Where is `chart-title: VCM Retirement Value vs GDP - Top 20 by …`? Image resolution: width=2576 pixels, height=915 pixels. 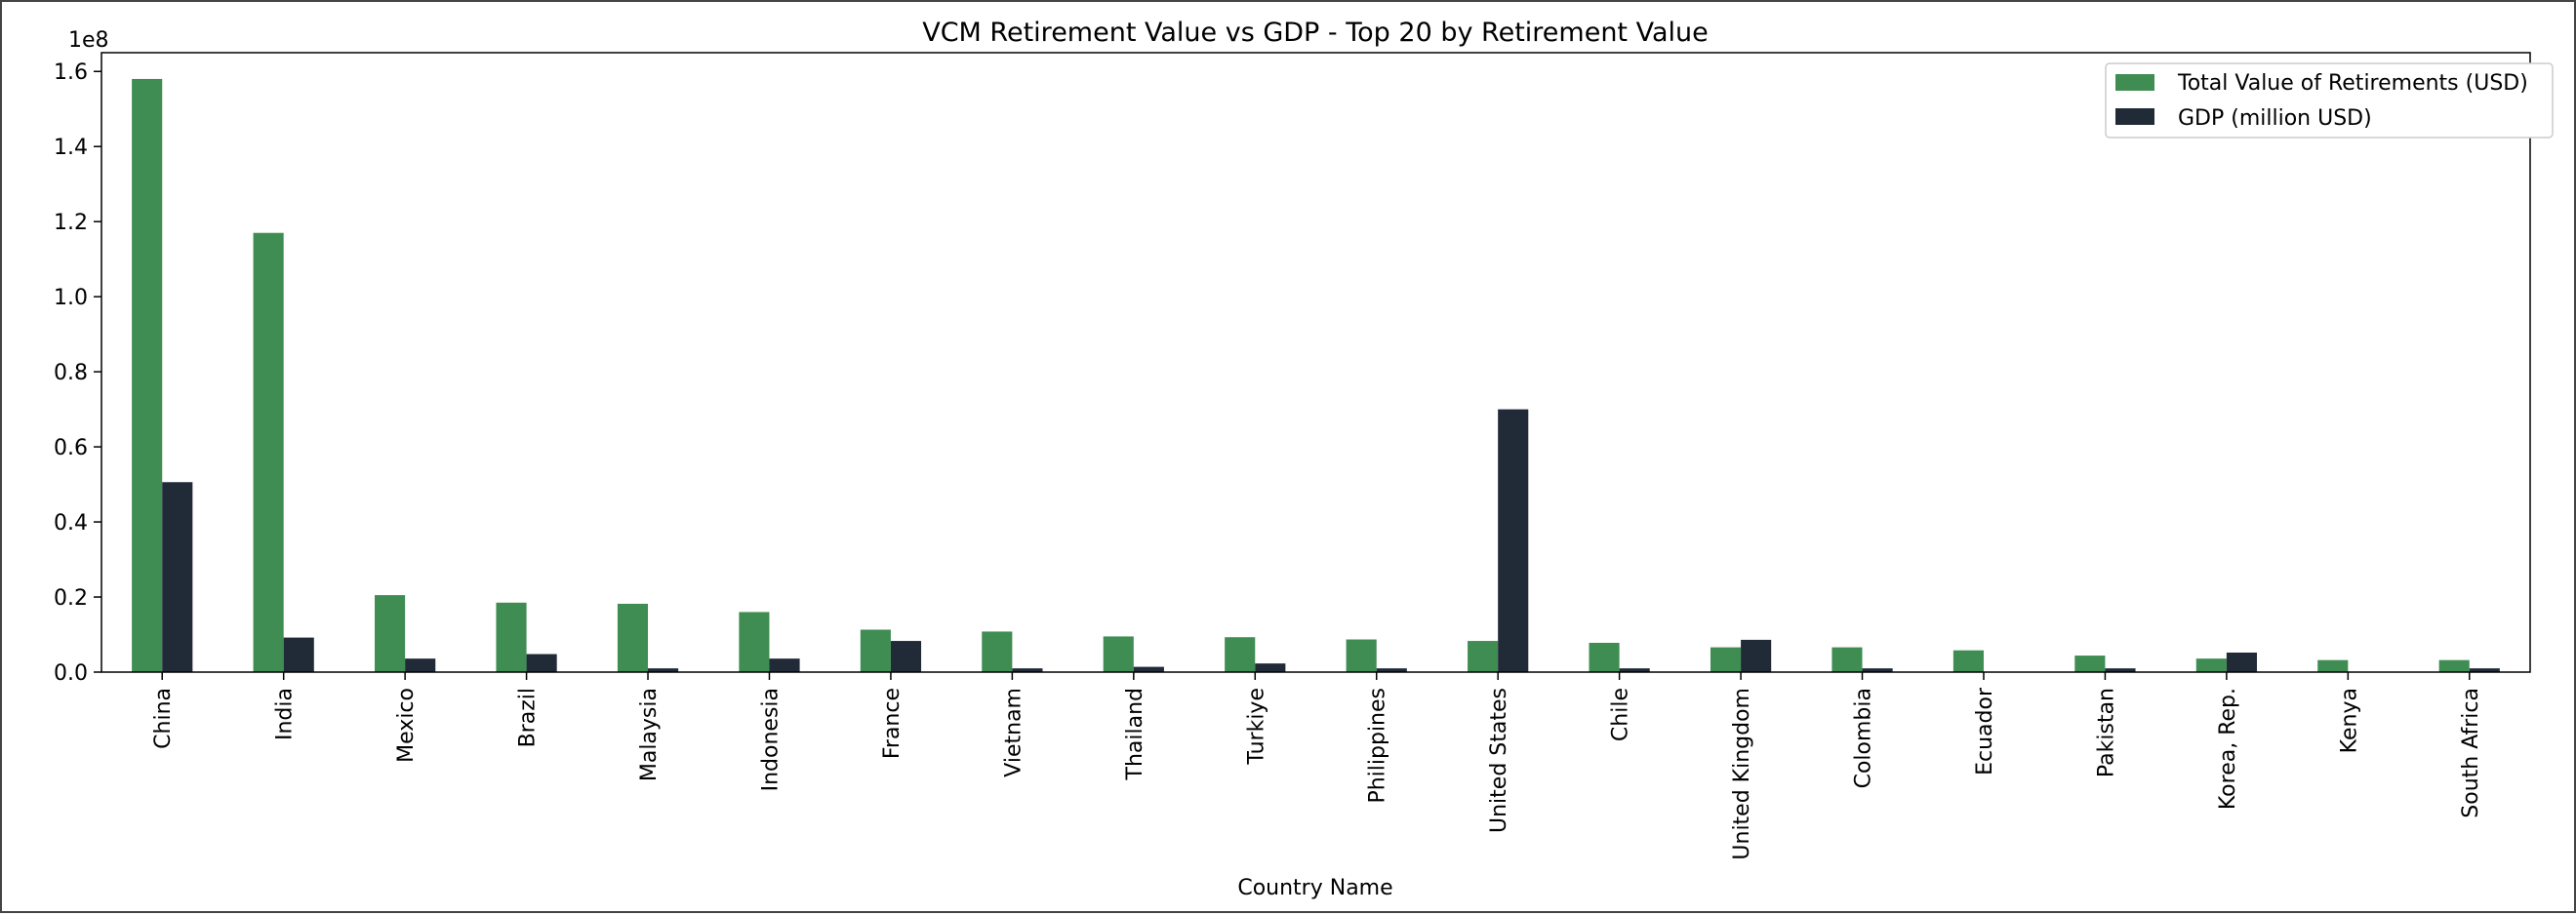 chart-title: VCM Retirement Value vs GDP - Top 20 by … is located at coordinates (1315, 33).